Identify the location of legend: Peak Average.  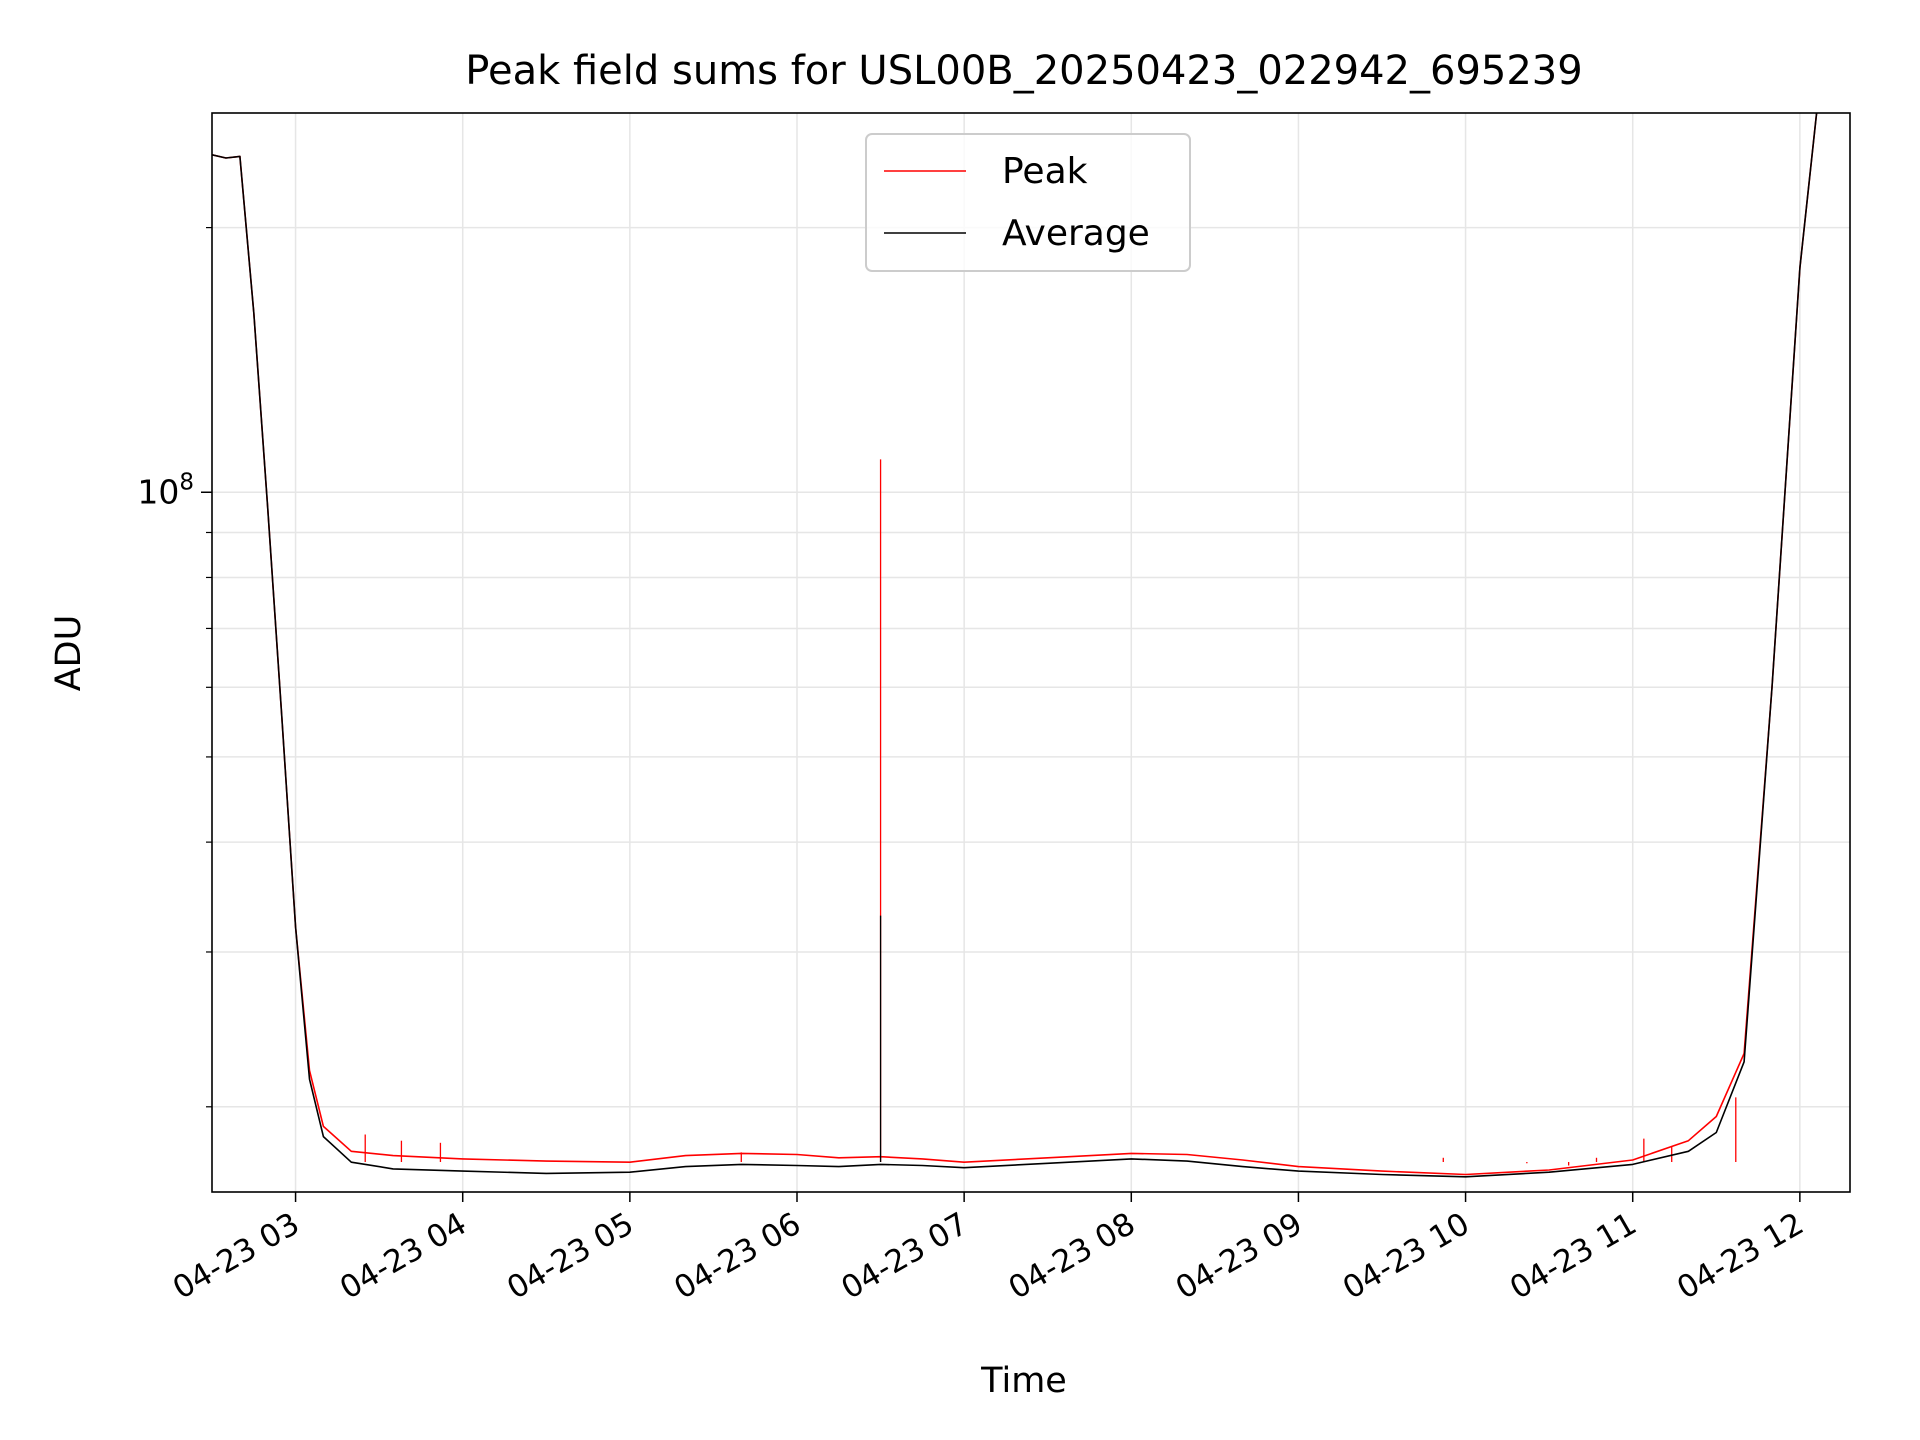
(1028, 202).